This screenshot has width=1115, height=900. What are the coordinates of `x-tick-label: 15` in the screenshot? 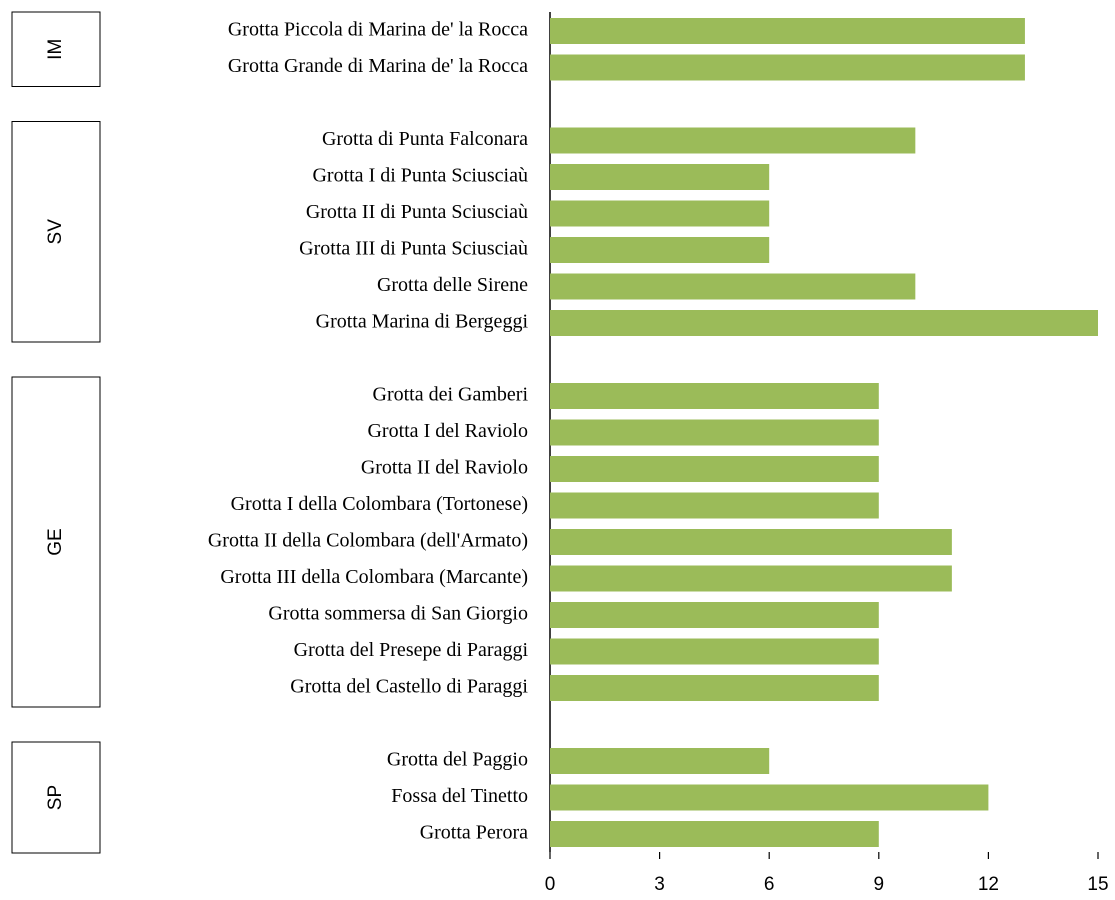 It's located at (1097, 884).